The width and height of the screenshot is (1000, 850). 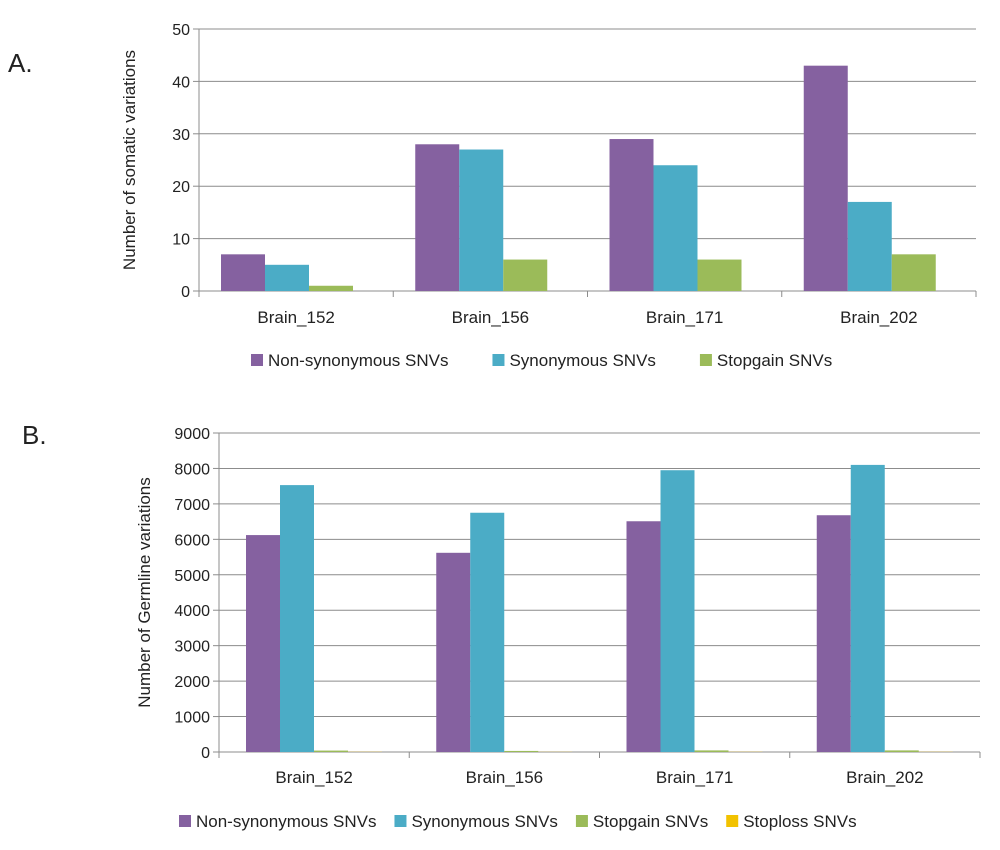 I want to click on panel-label-b: B., so click(x=34, y=435).